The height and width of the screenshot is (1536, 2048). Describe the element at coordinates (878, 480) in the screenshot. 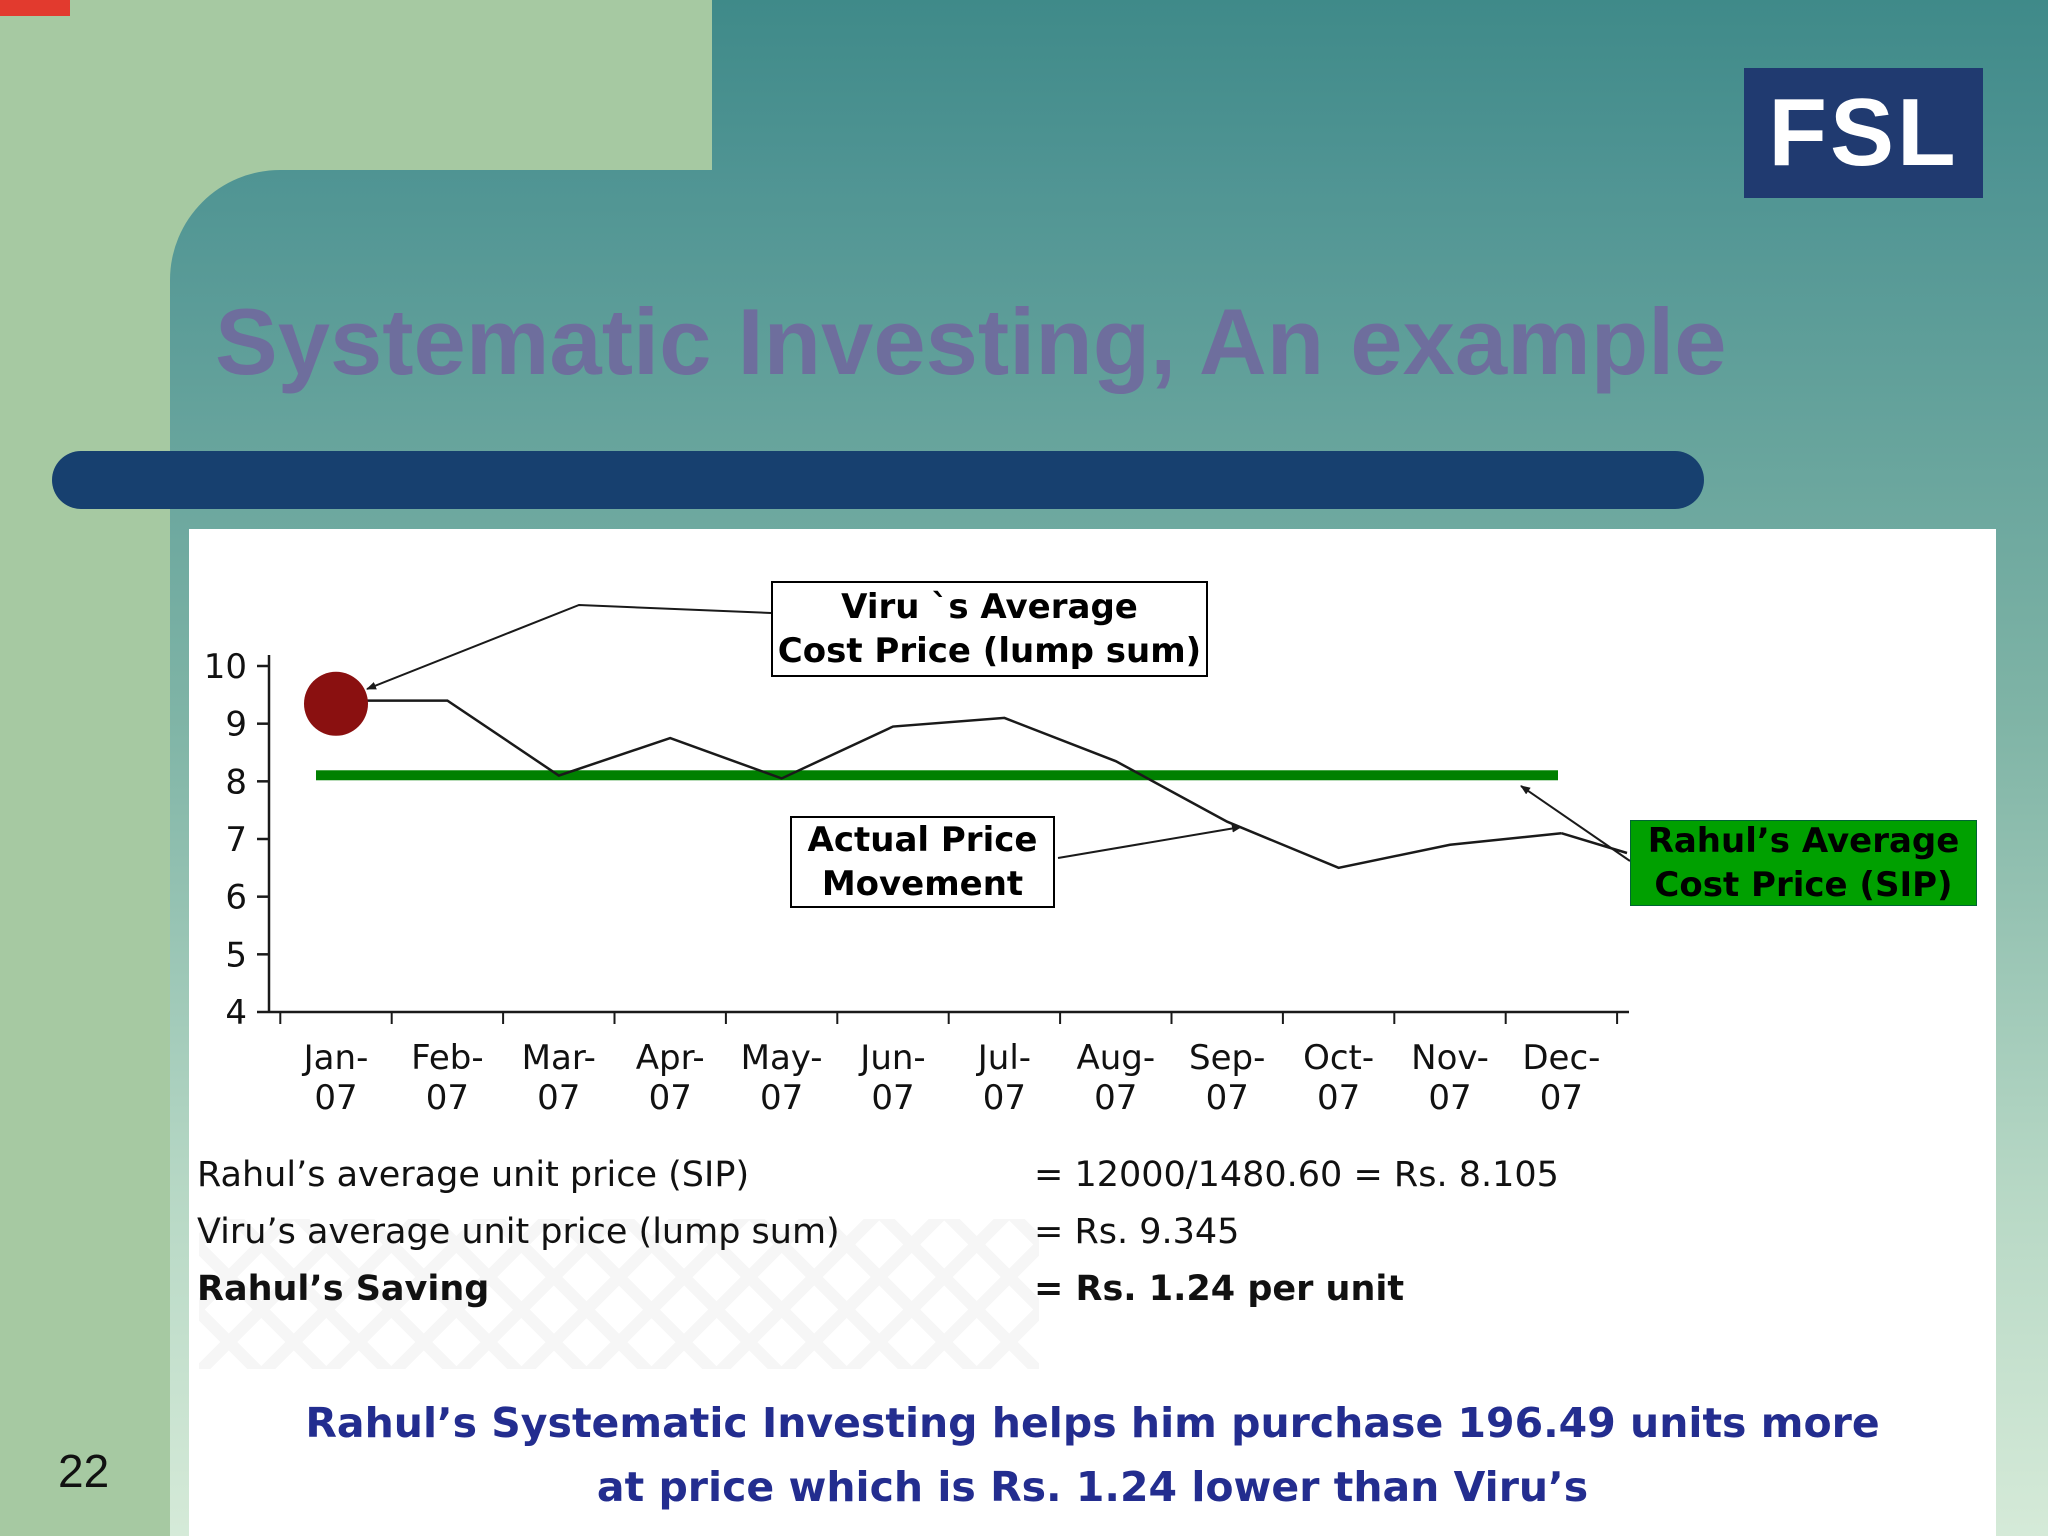

I see `title-underline-bar` at that location.